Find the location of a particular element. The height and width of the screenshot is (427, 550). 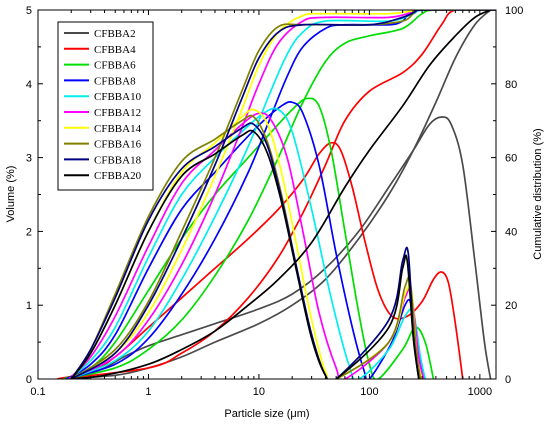

x-tick-label: 0.1 is located at coordinates (37, 392).